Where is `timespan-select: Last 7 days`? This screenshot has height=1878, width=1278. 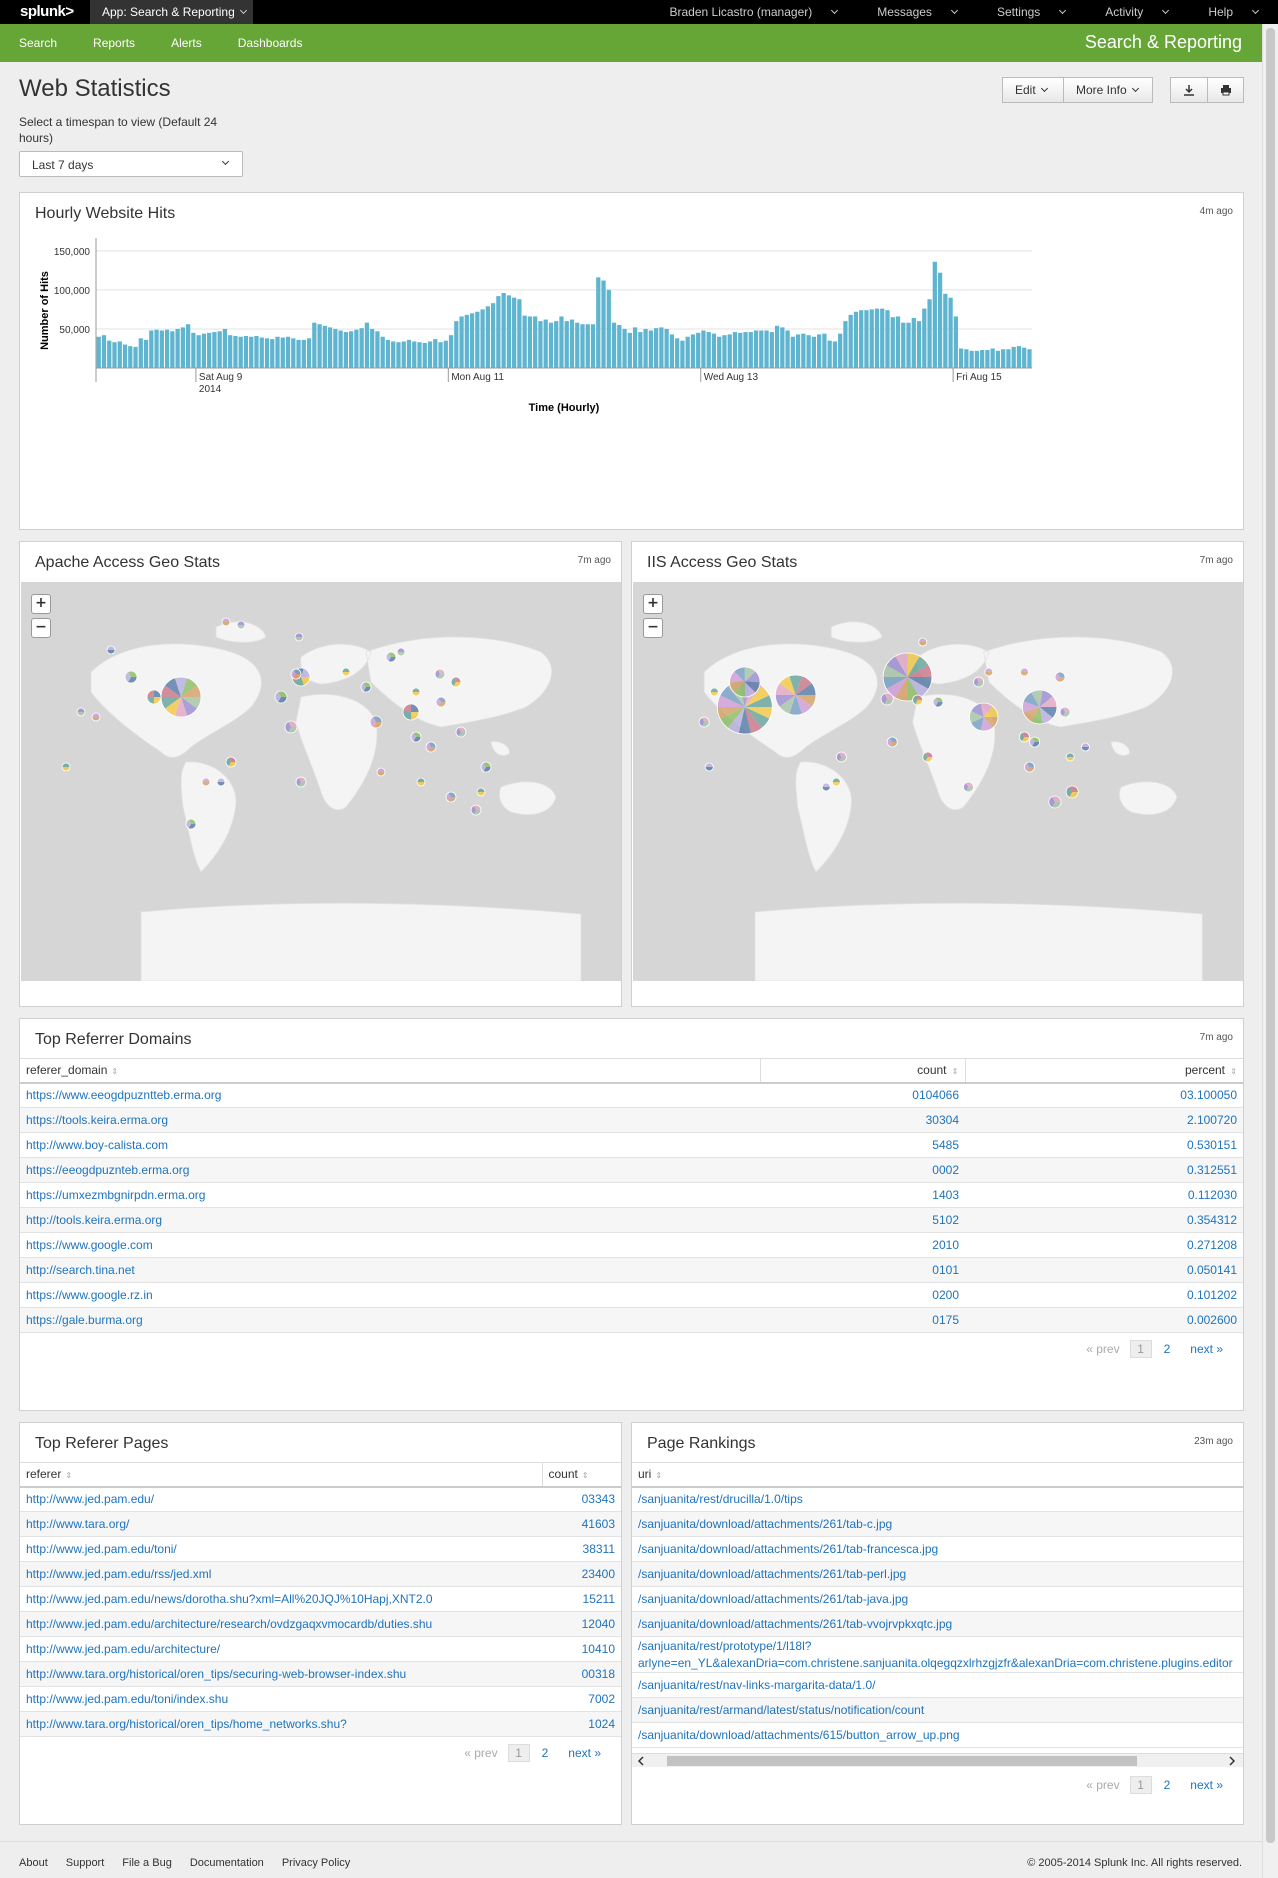
timespan-select: Last 7 days is located at coordinates (131, 164).